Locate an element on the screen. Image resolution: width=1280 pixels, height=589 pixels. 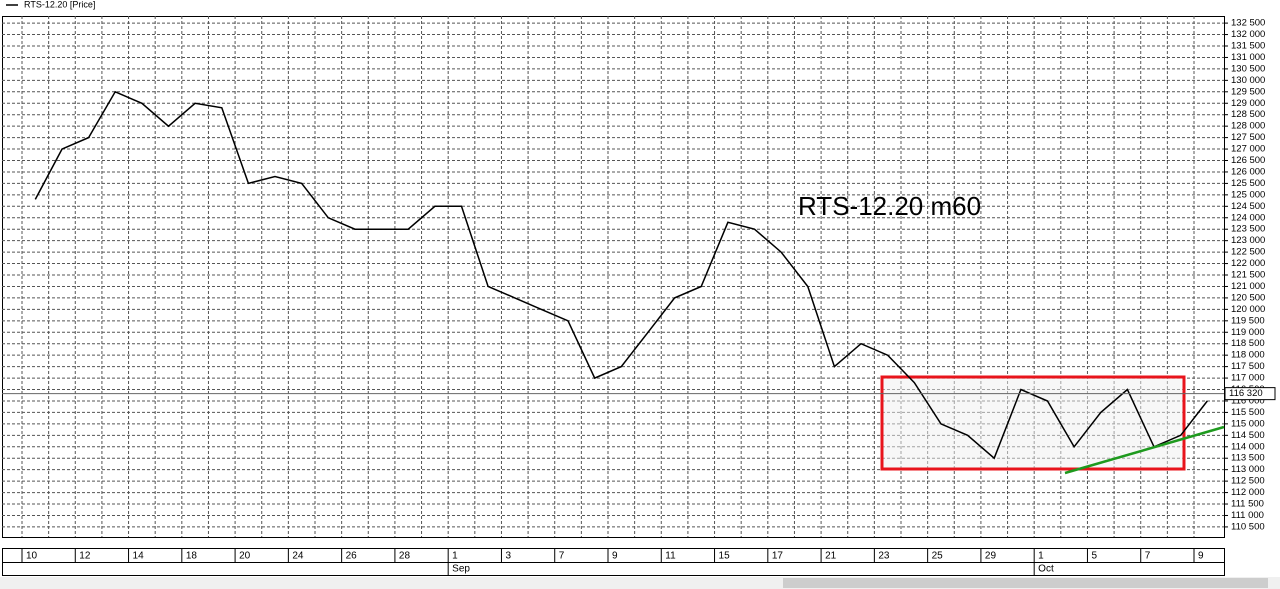
last-price-box is located at coordinates (1250, 394).